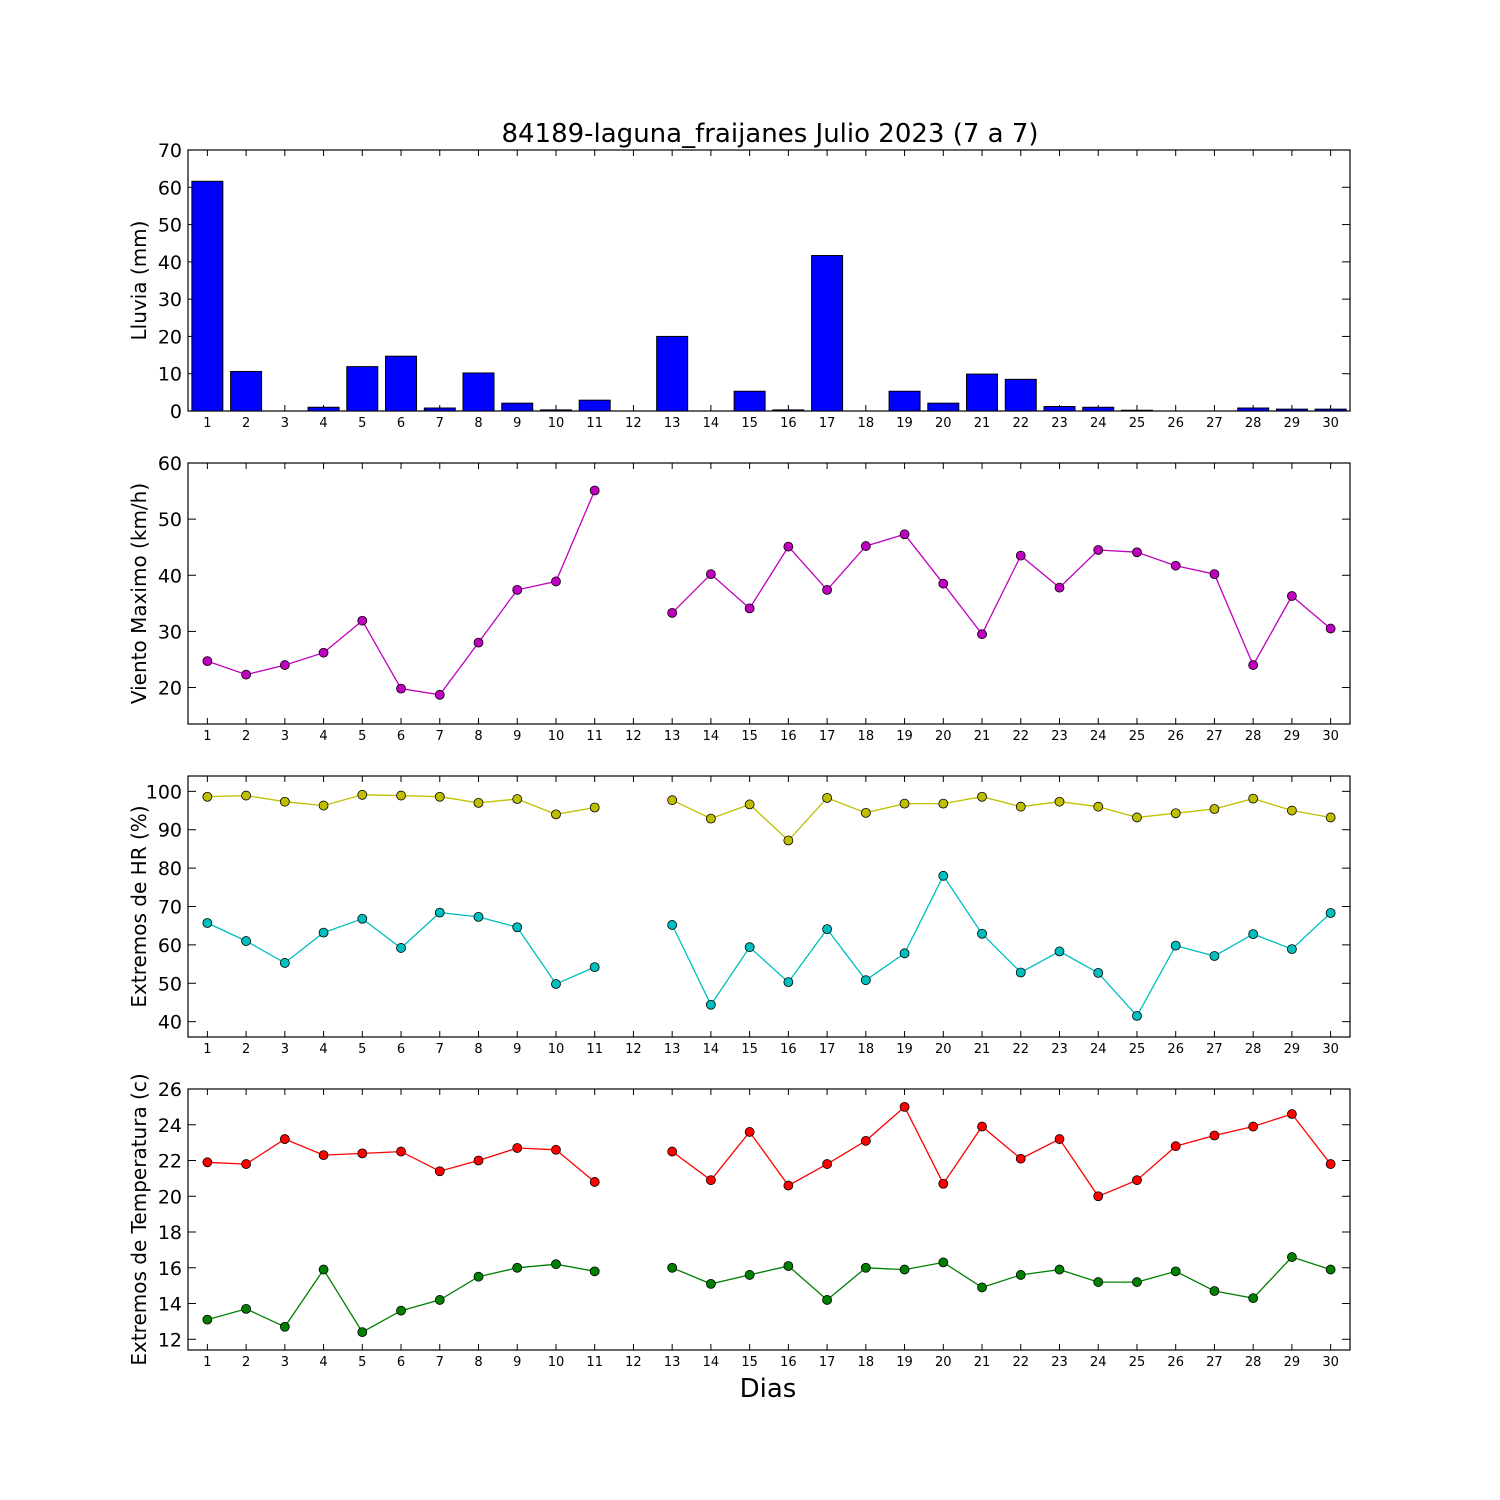  I want to click on y-tick-label: 100, so click(164, 792).